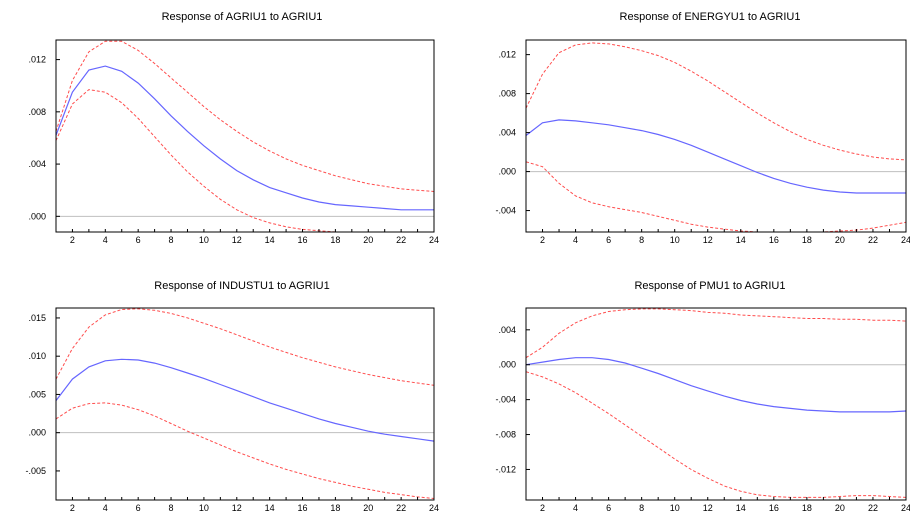  I want to click on panel-title: Response of AGRIU1 to AGRIU1, so click(242, 17).